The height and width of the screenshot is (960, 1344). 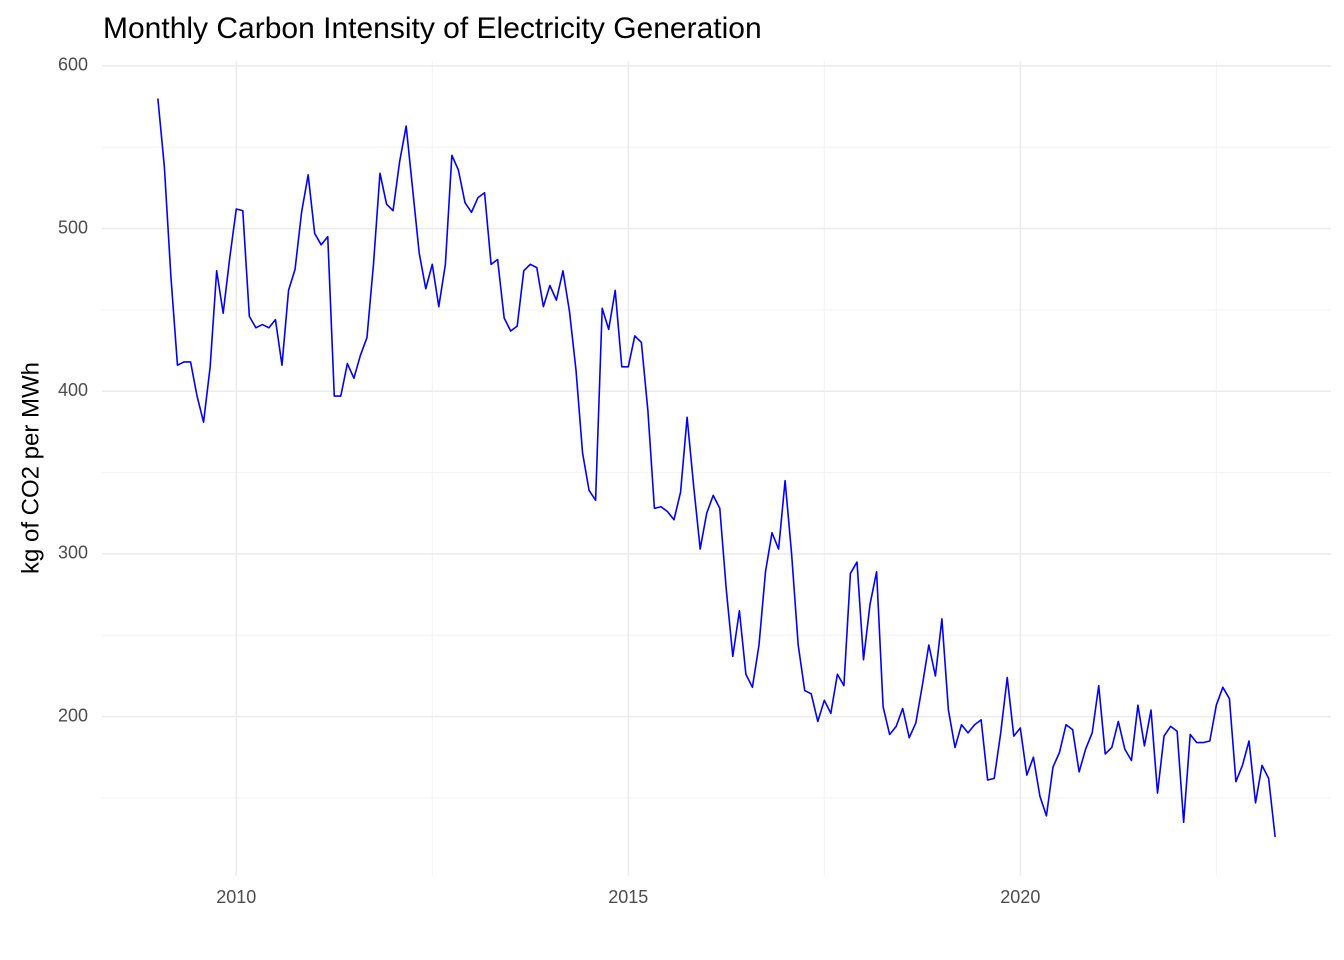 I want to click on y-tick-label: 400, so click(x=73, y=390).